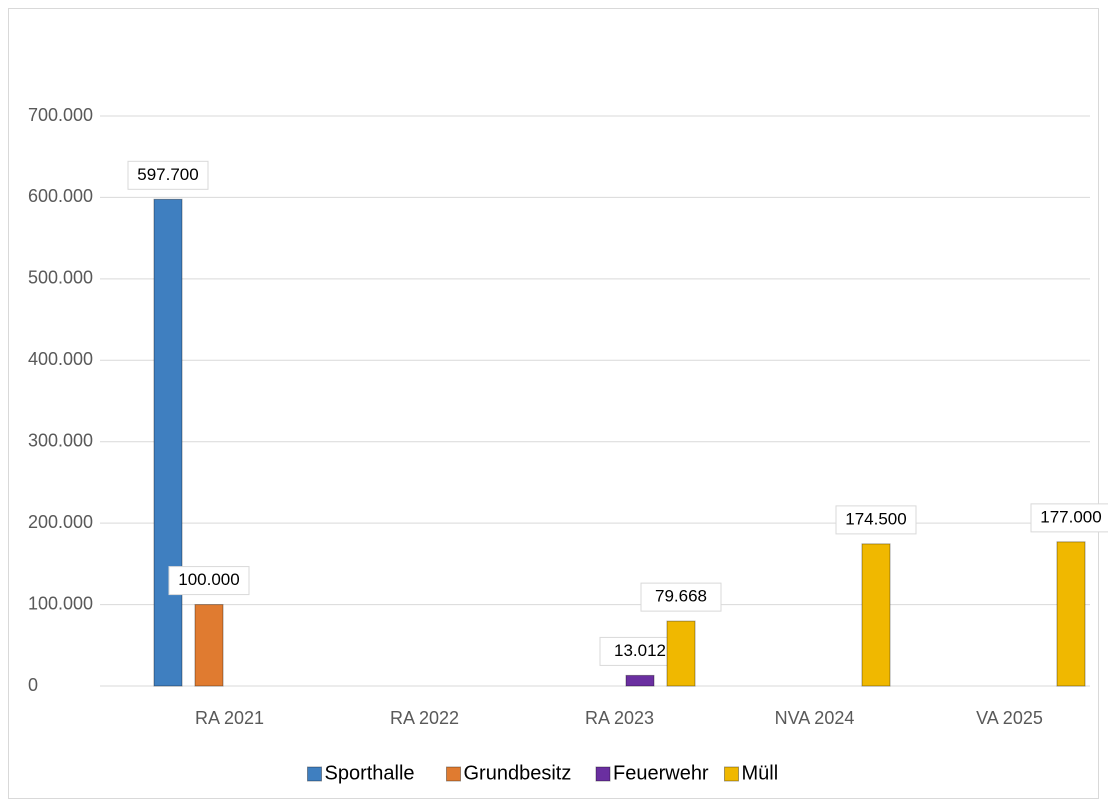 This screenshot has width=1108, height=808. I want to click on data-label: 100.000, so click(208, 579).